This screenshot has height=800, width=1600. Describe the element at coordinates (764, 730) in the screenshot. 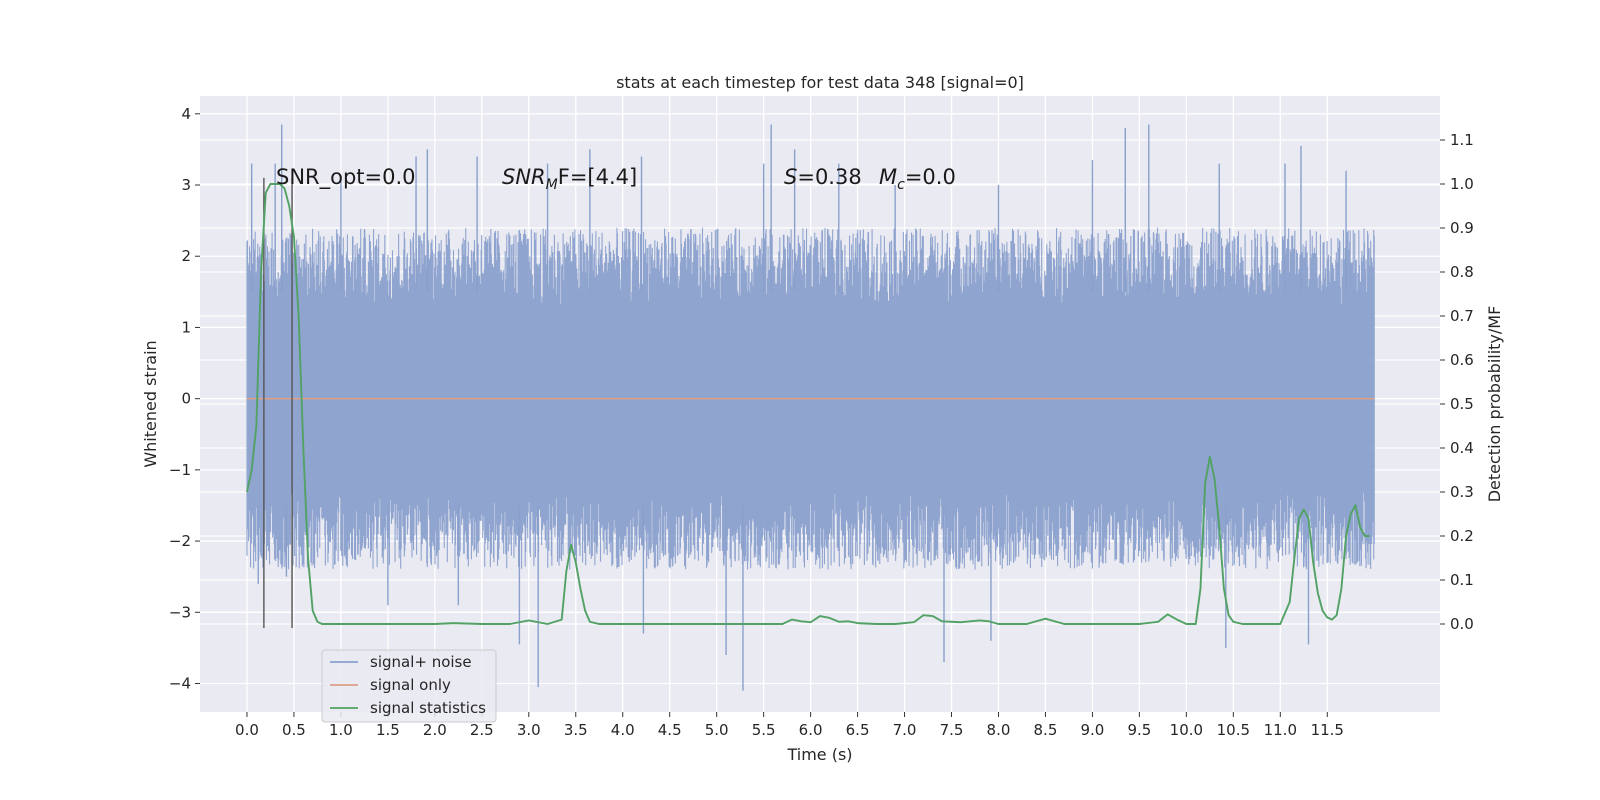

I see `x-tick-label: 5.5` at that location.